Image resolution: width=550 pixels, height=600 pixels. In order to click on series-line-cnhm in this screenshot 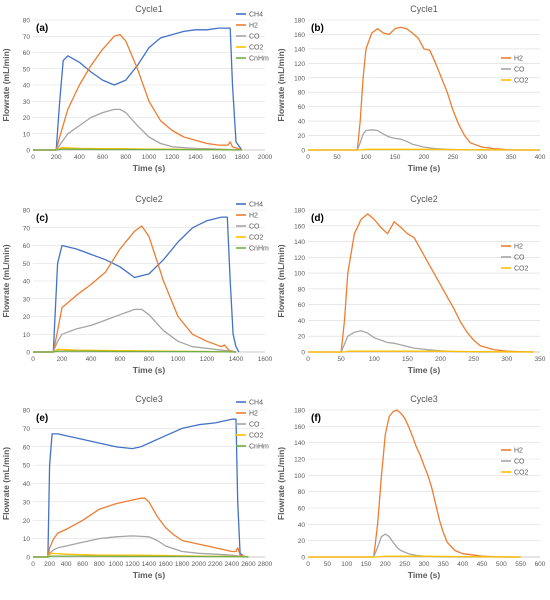, I will do `click(141, 556)`.